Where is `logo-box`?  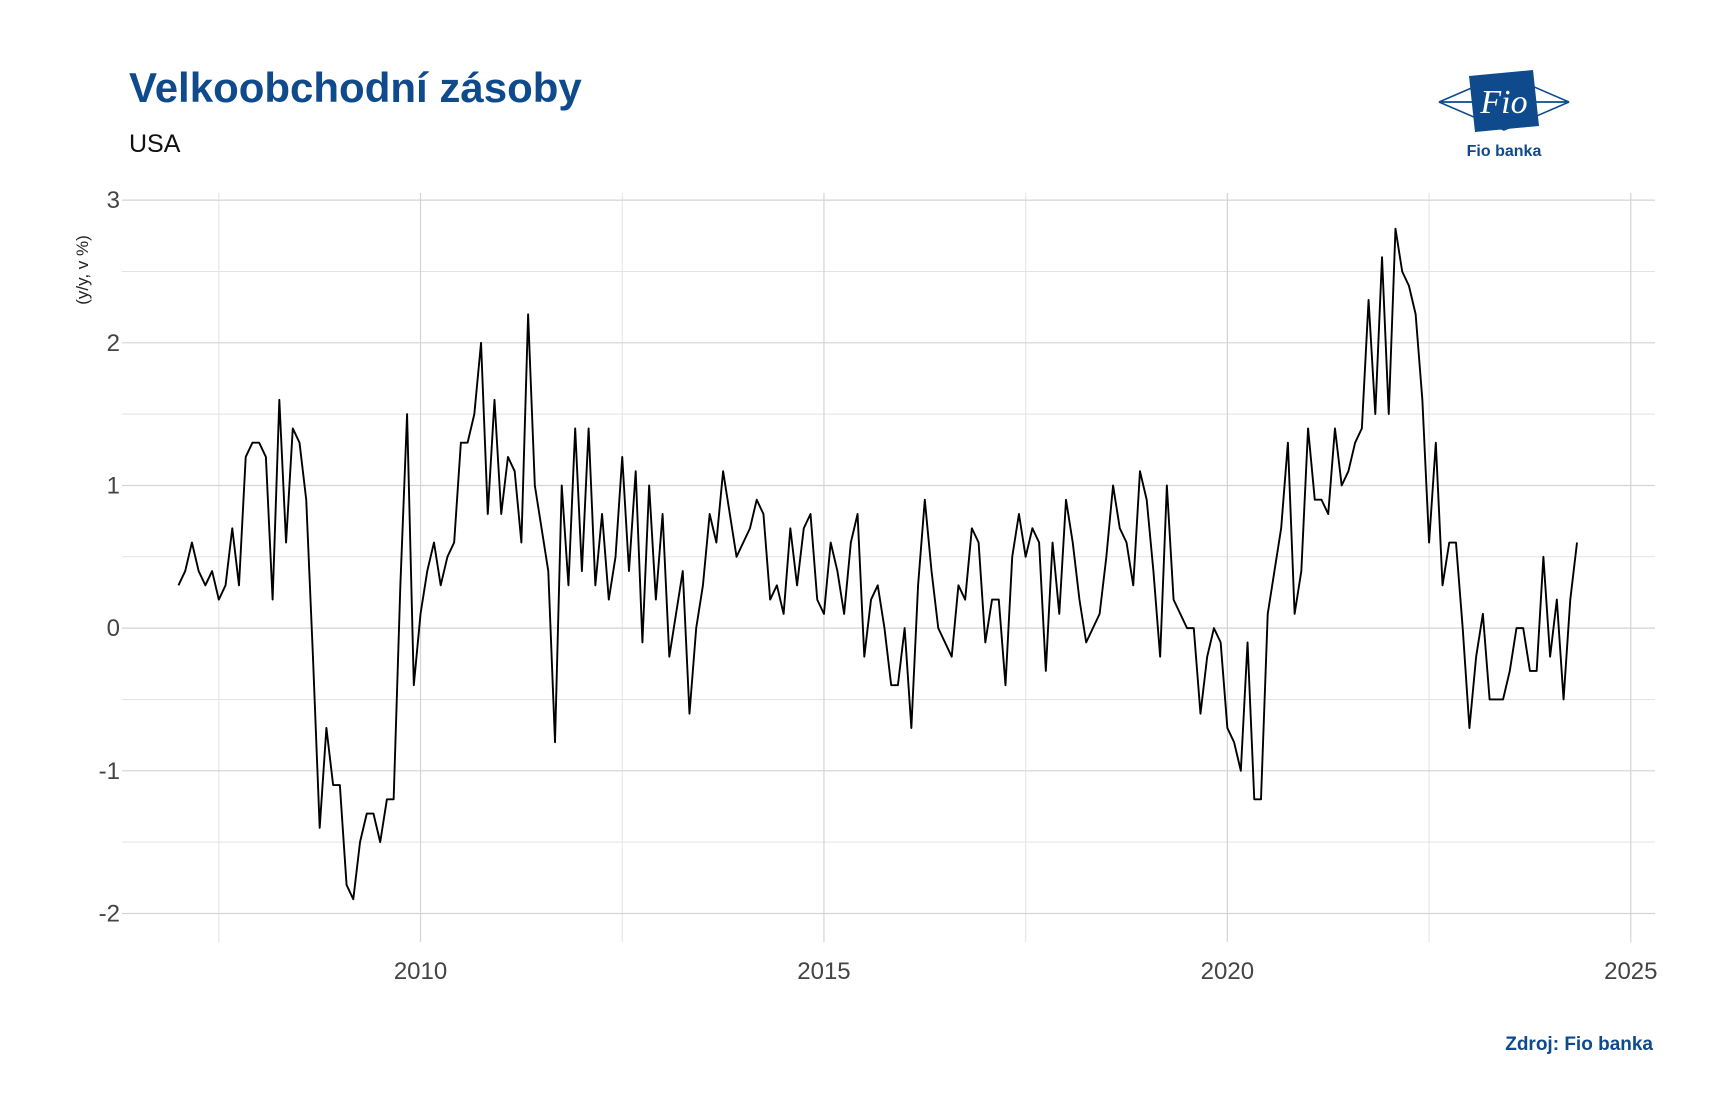
logo-box is located at coordinates (1504, 101).